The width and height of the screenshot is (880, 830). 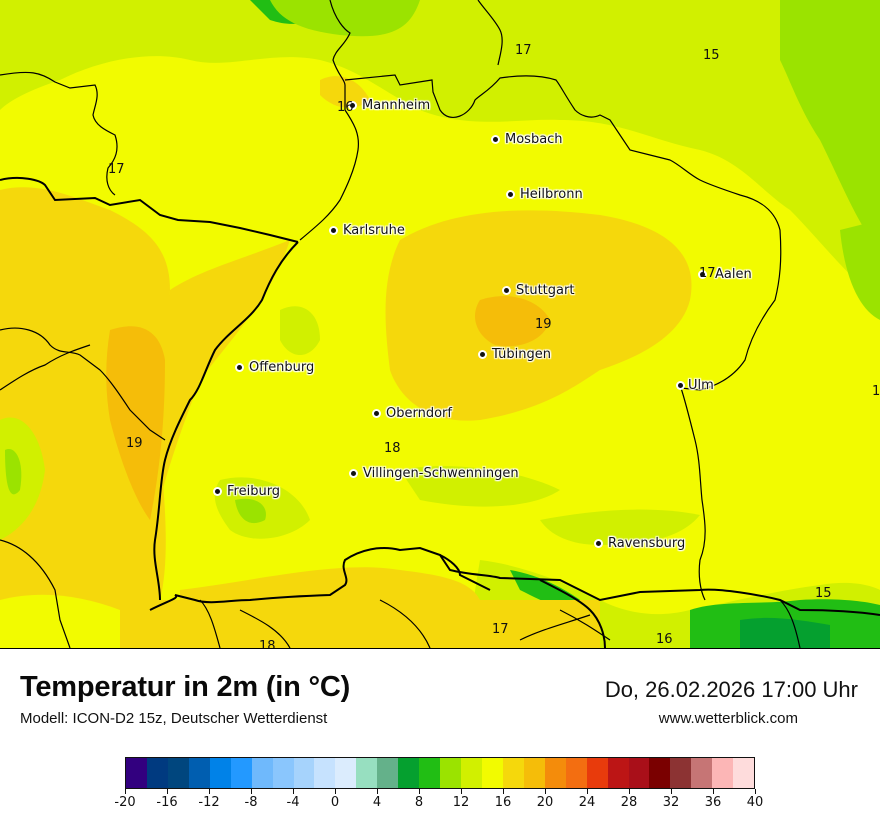 I want to click on city-label-heilbronn: Heilbronn, so click(x=545, y=194).